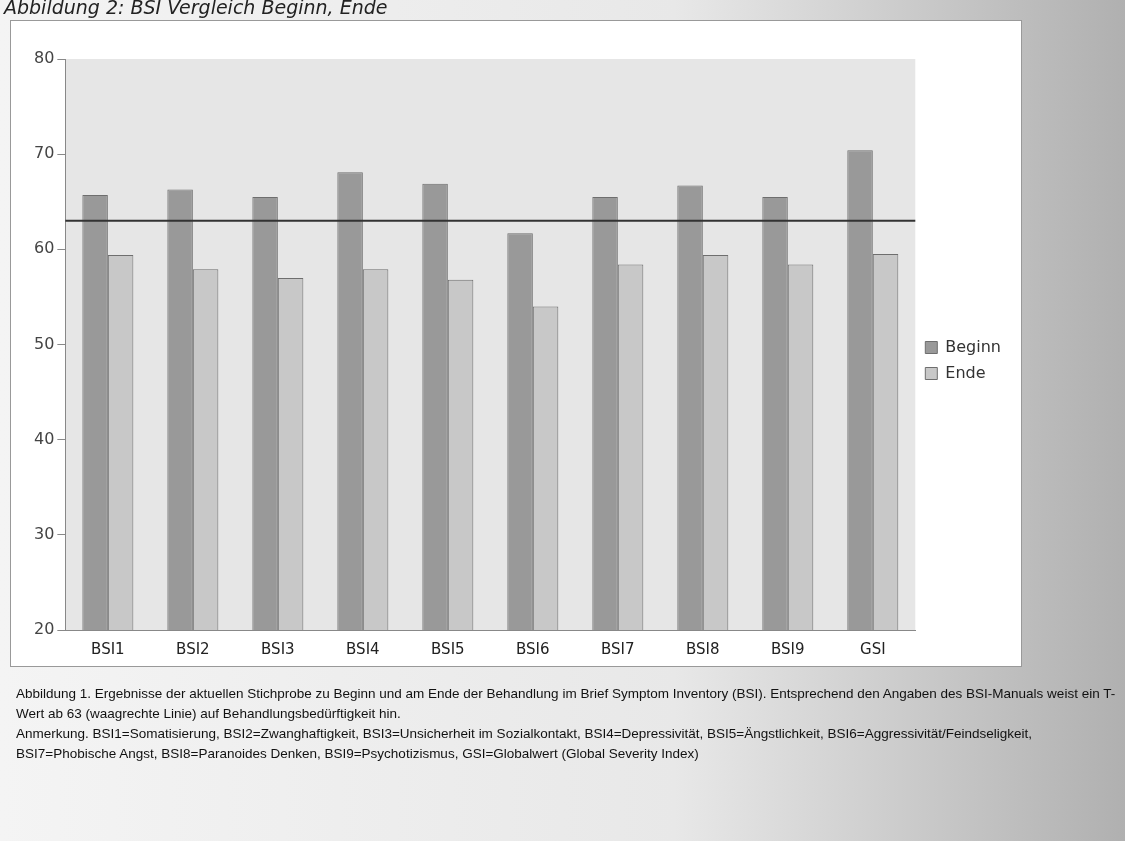 Image resolution: width=1125 pixels, height=841 pixels. I want to click on legend-label: Ende, so click(965, 372).